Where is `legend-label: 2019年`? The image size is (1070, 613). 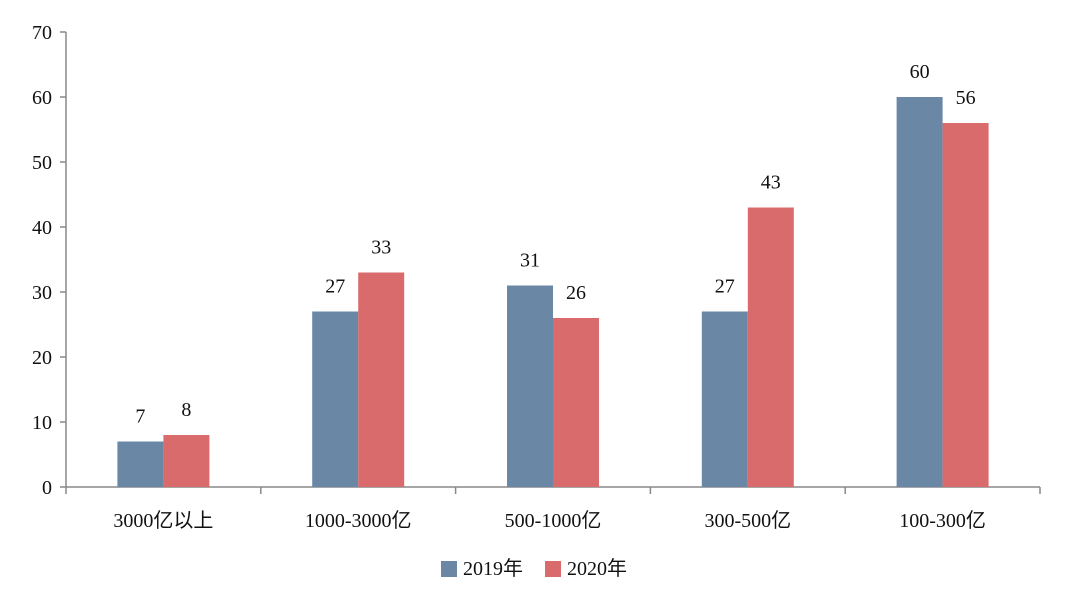 legend-label: 2019年 is located at coordinates (493, 568).